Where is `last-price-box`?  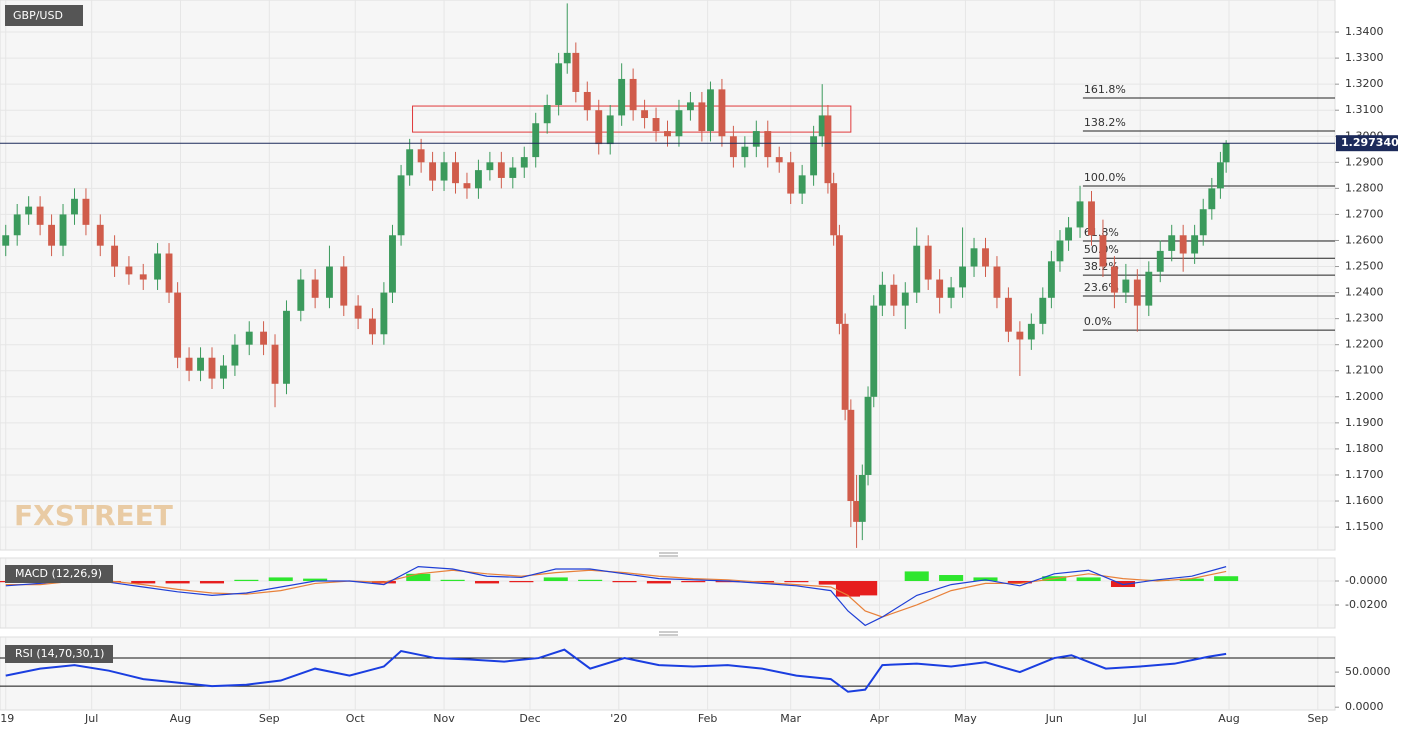 last-price-box is located at coordinates (1367, 143).